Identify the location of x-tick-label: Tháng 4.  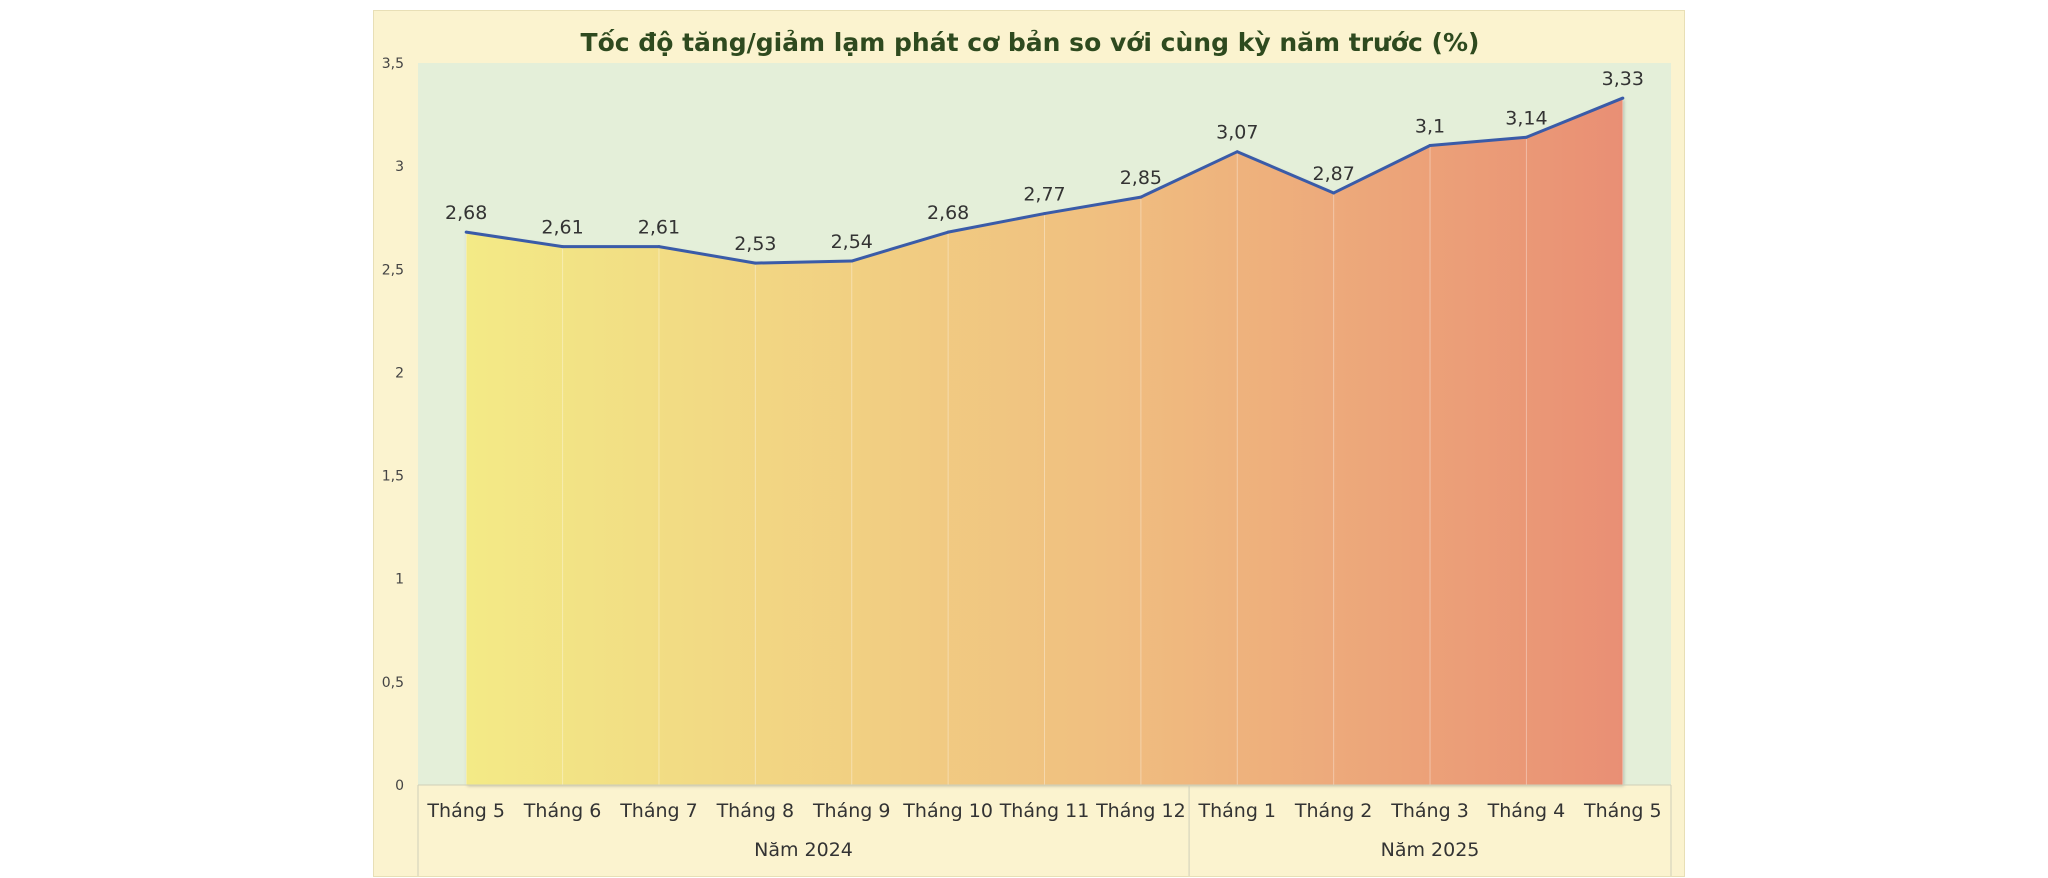
(1526, 811).